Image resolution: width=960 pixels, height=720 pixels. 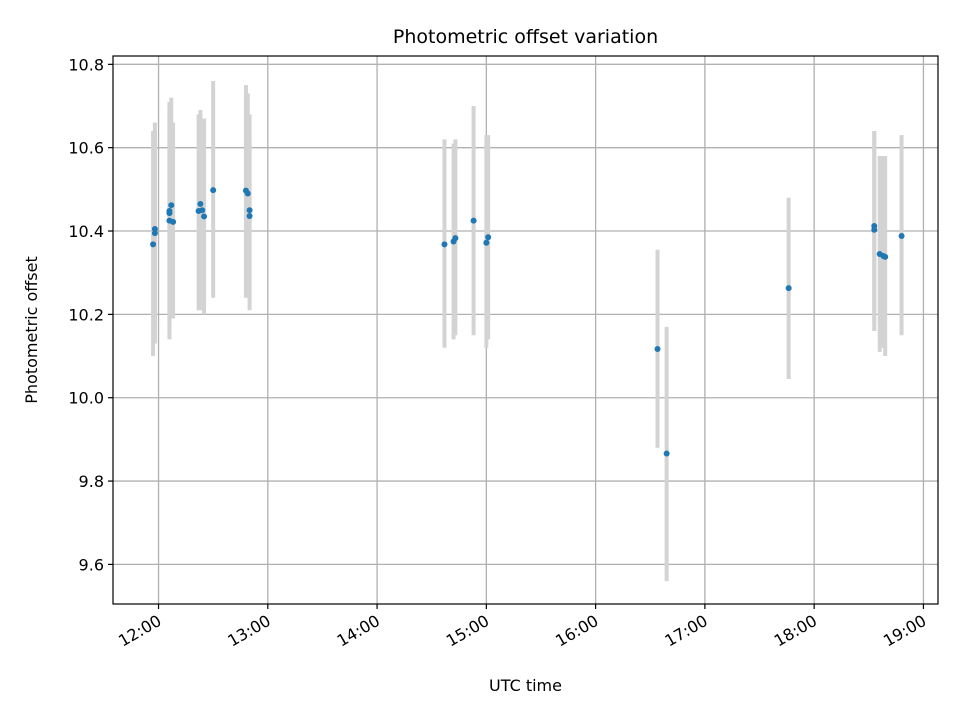 I want to click on y-tick-label: 10.6, so click(x=86, y=148).